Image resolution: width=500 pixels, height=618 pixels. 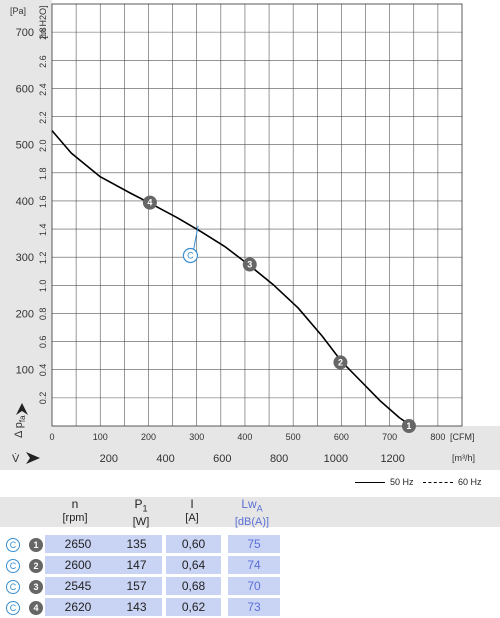 I want to click on y-right-tick-label: 1.2, so click(x=43, y=258).